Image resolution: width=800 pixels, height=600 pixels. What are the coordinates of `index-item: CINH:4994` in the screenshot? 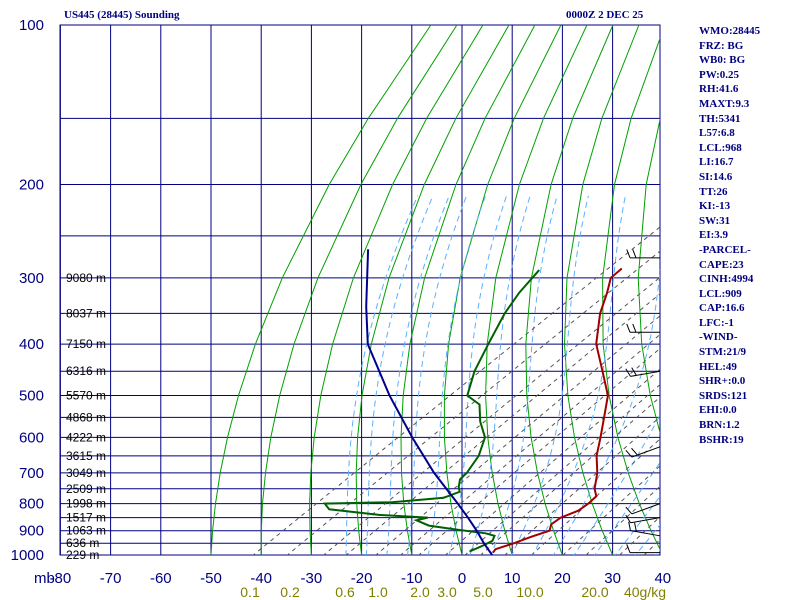 It's located at (726, 279).